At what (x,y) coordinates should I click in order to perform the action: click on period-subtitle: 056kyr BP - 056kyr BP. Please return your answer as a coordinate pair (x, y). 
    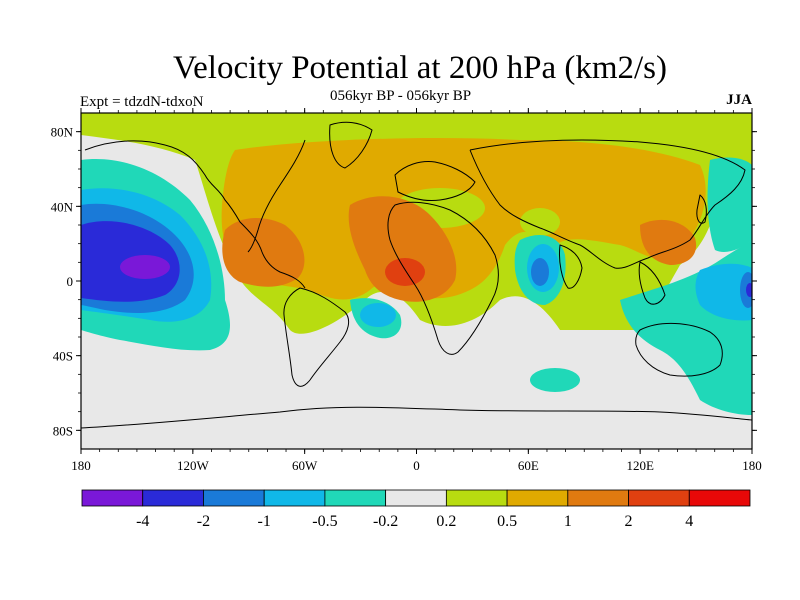
    Looking at the image, I should click on (401, 96).